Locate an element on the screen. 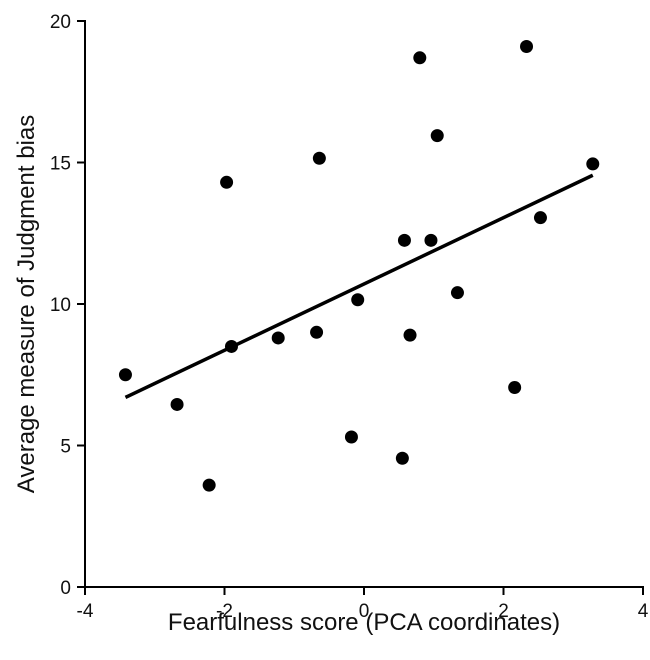  x-axis-title: Fearfulness score (PCA coordinates) is located at coordinates (364, 622).